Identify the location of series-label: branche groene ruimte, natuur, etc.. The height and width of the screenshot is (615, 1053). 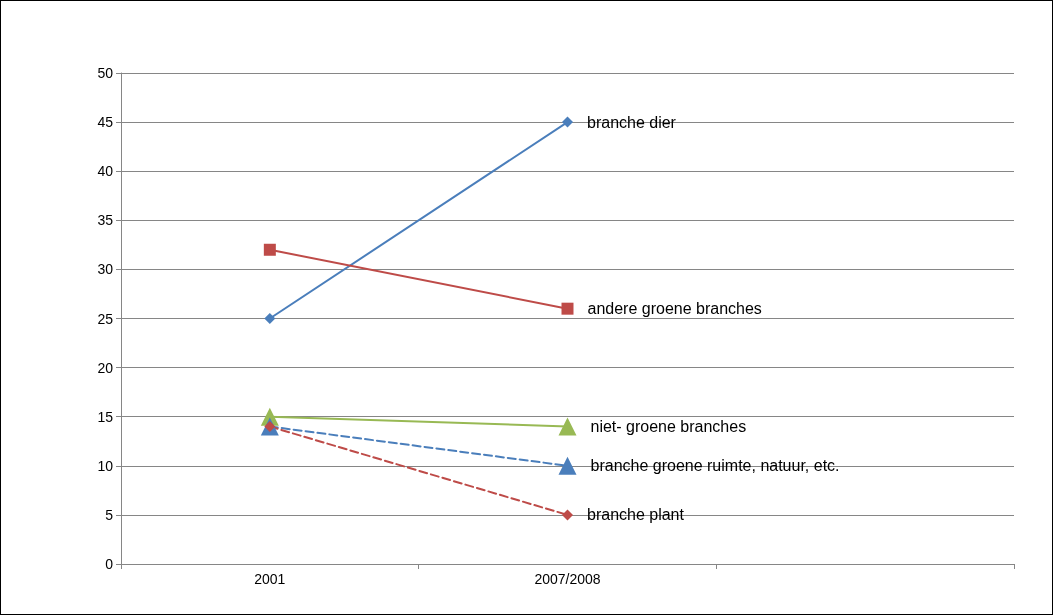
(715, 466).